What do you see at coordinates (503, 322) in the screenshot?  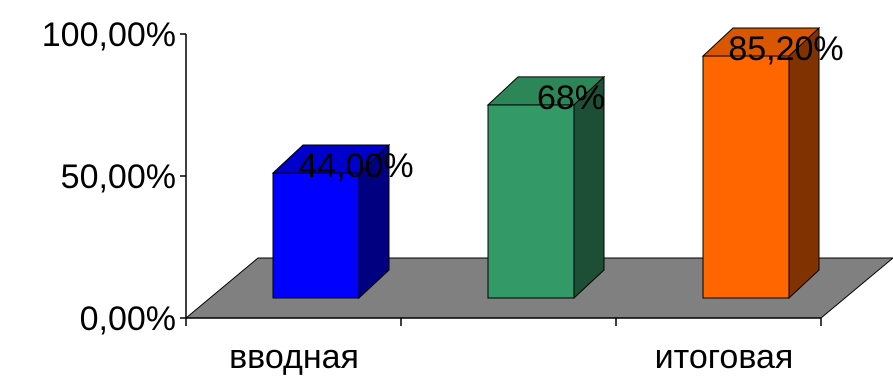 I see `x-axis-ticks` at bounding box center [503, 322].